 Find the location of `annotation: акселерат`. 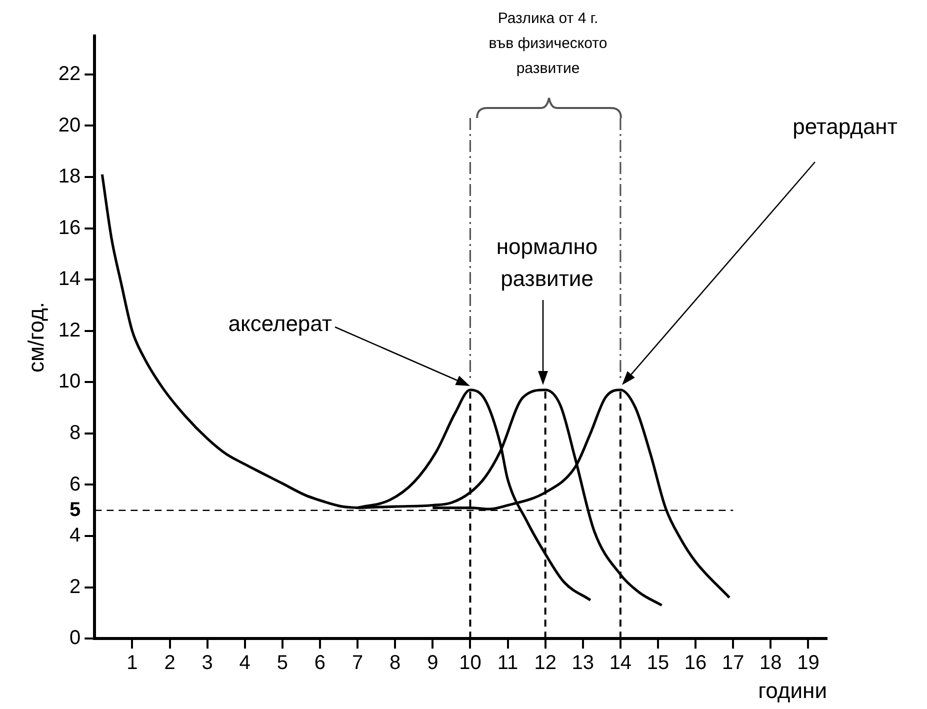

annotation: акселерат is located at coordinates (280, 323).